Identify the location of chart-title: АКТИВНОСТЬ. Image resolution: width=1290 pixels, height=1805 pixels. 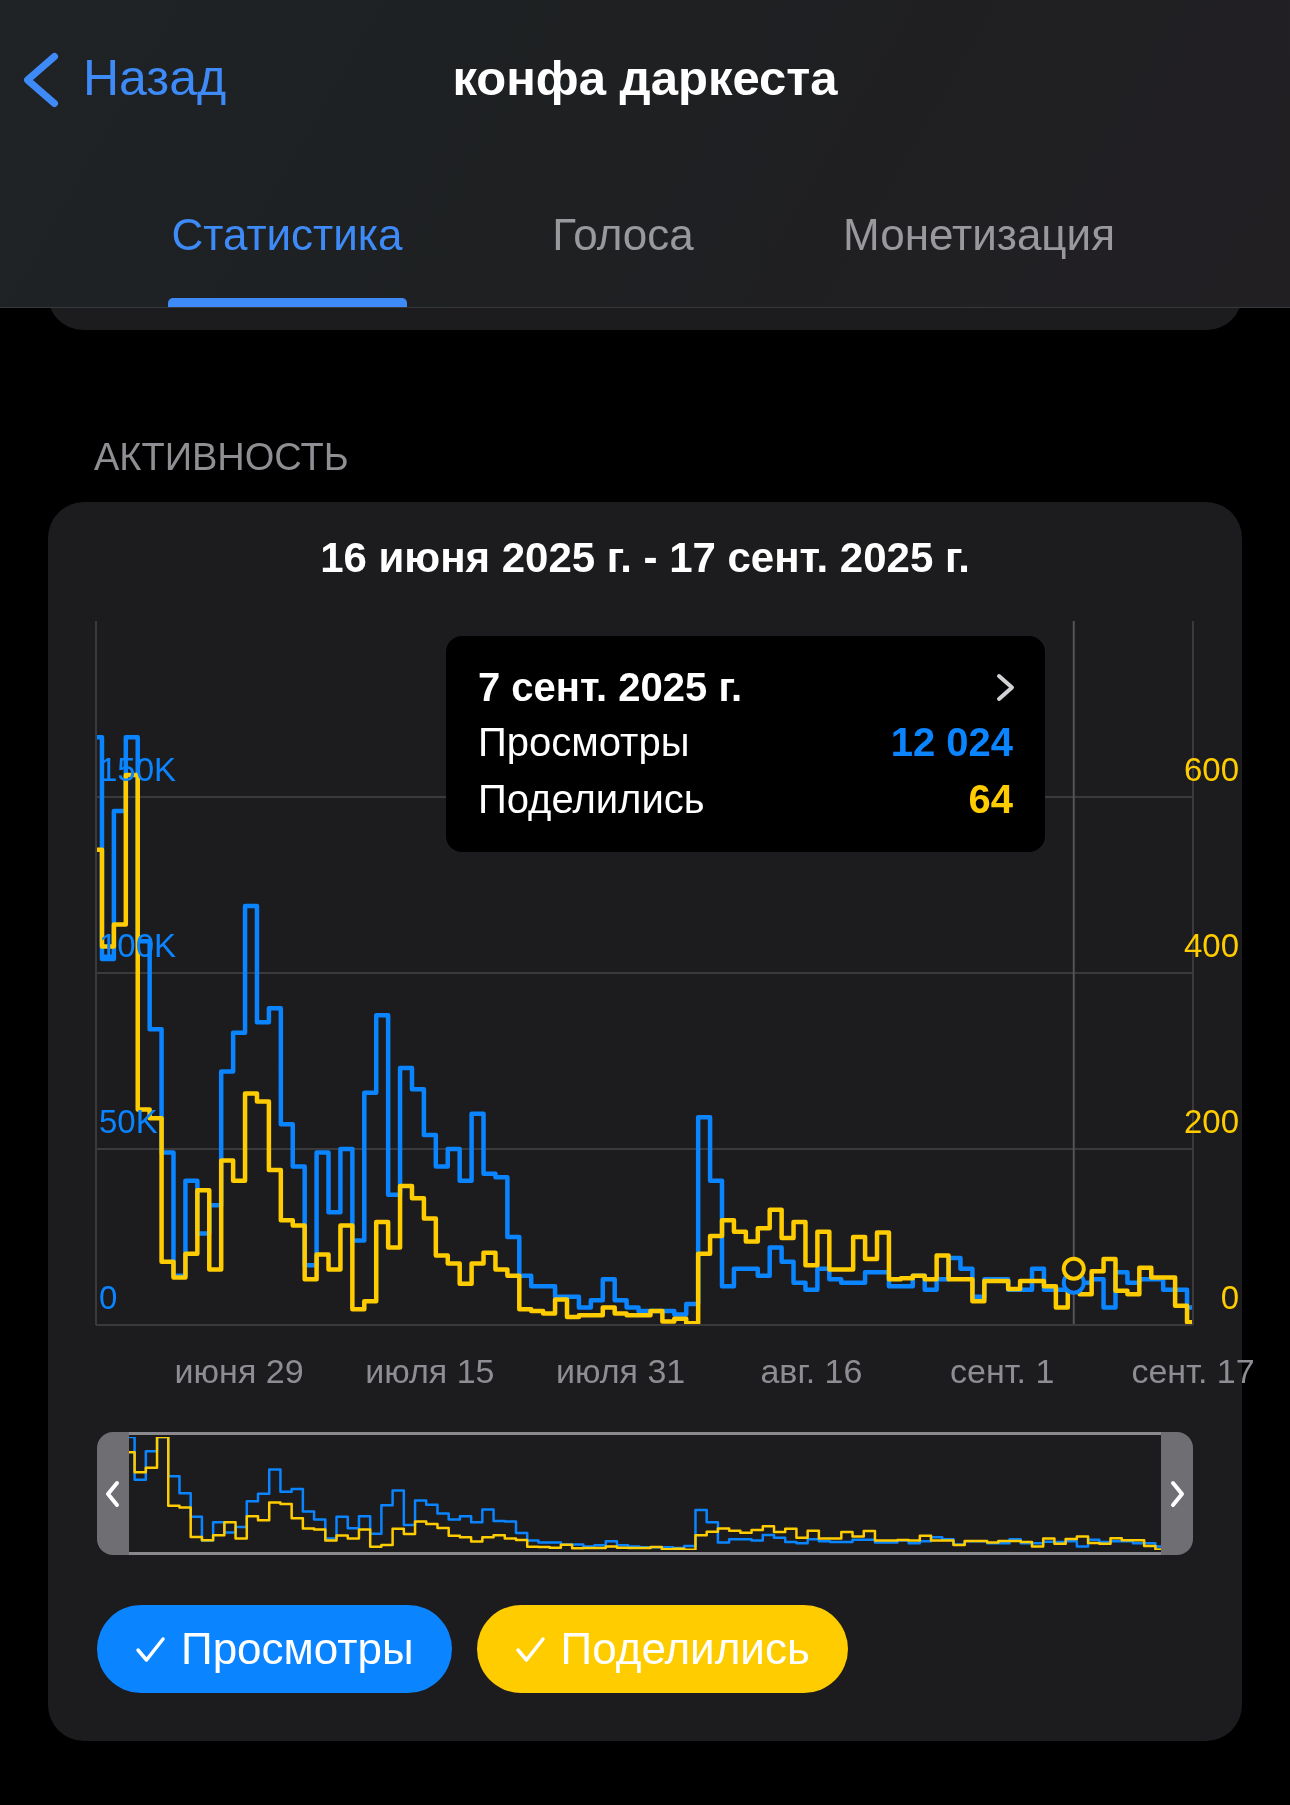
(221, 458).